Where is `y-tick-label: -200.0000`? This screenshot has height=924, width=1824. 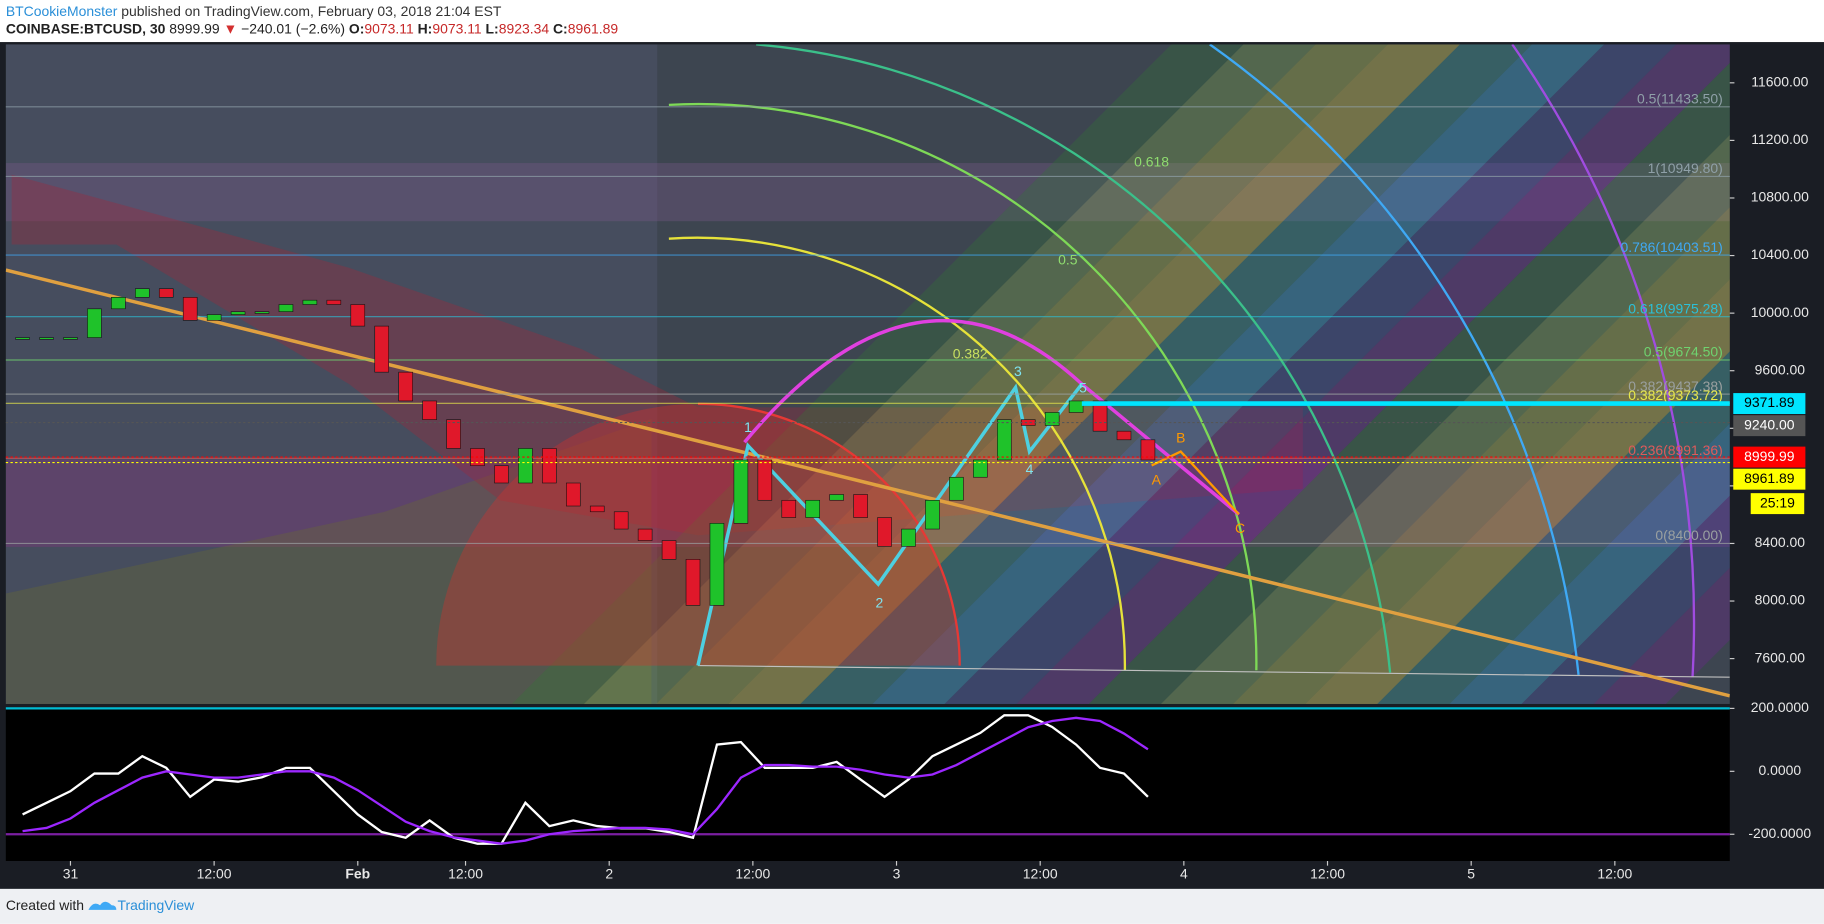 y-tick-label: -200.0000 is located at coordinates (1779, 833).